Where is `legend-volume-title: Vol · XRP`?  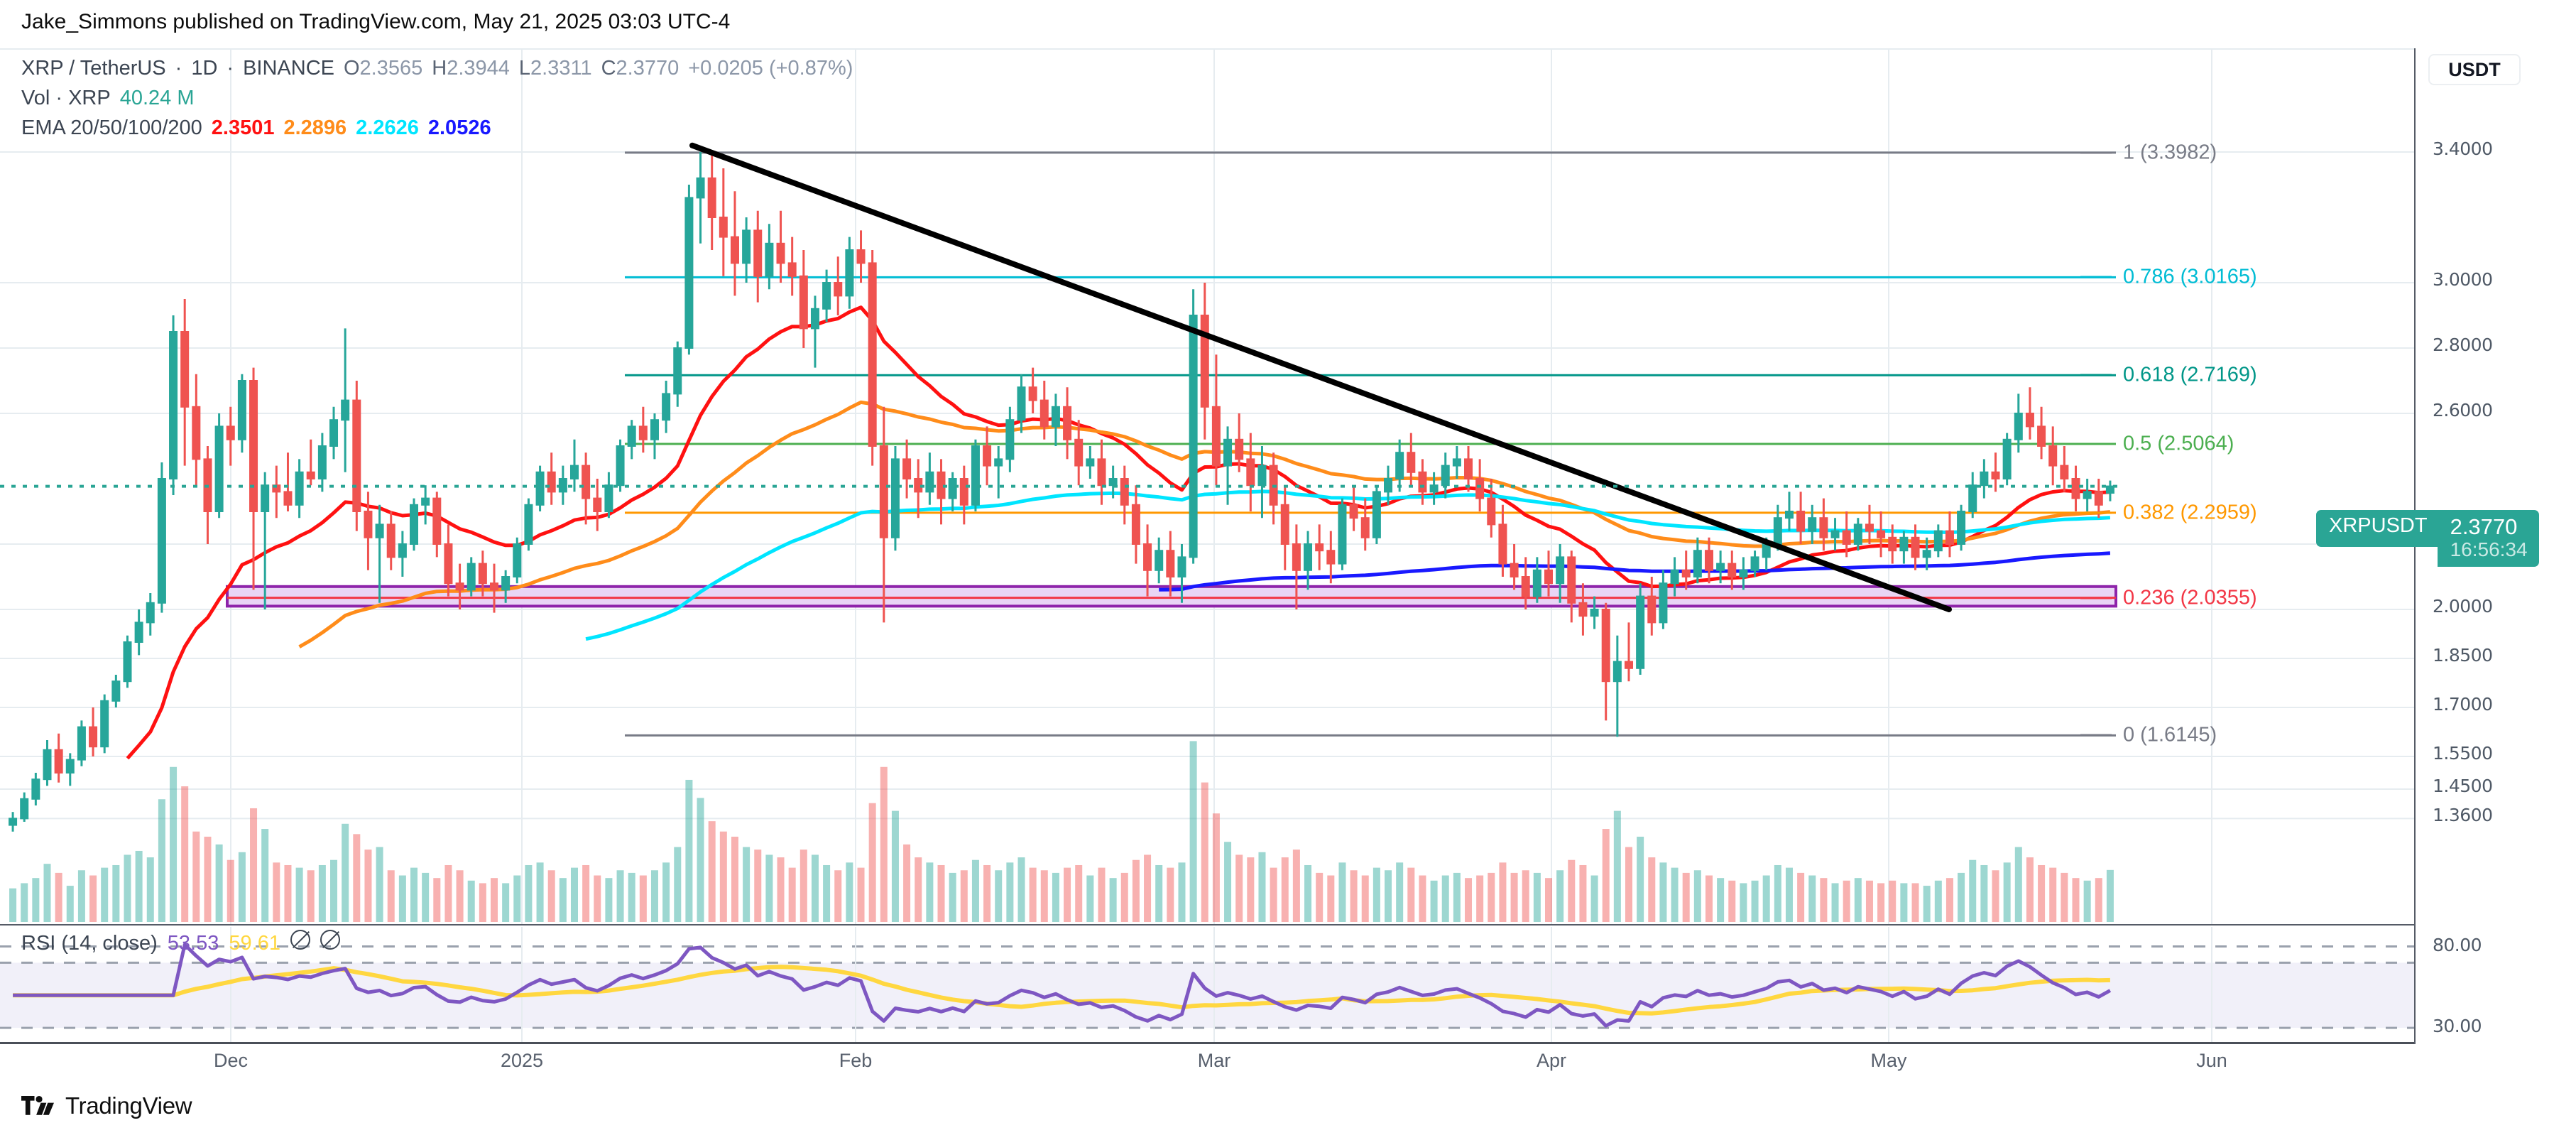 legend-volume-title: Vol · XRP is located at coordinates (66, 98).